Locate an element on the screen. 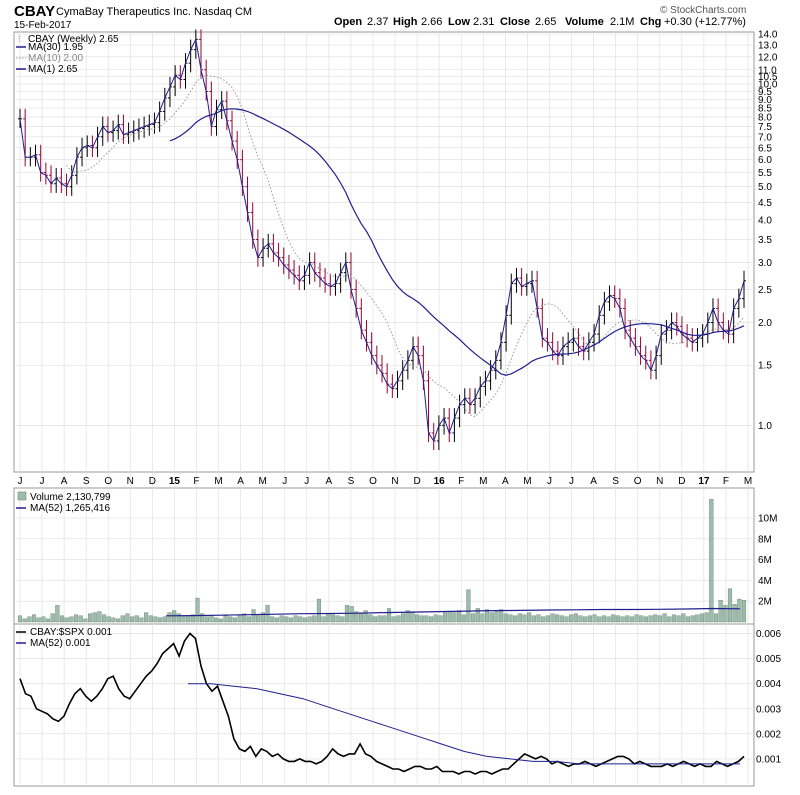 The image size is (800, 795). price-tick-label: 8.0 is located at coordinates (765, 117).